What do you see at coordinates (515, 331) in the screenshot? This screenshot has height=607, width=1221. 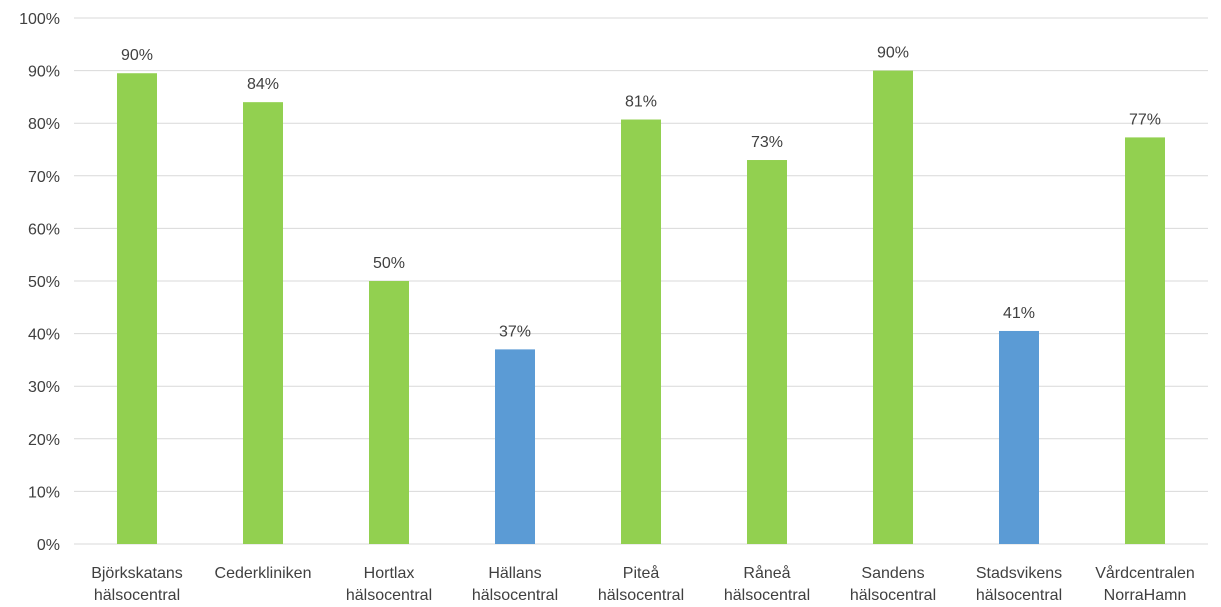 I see `data-label: 37%` at bounding box center [515, 331].